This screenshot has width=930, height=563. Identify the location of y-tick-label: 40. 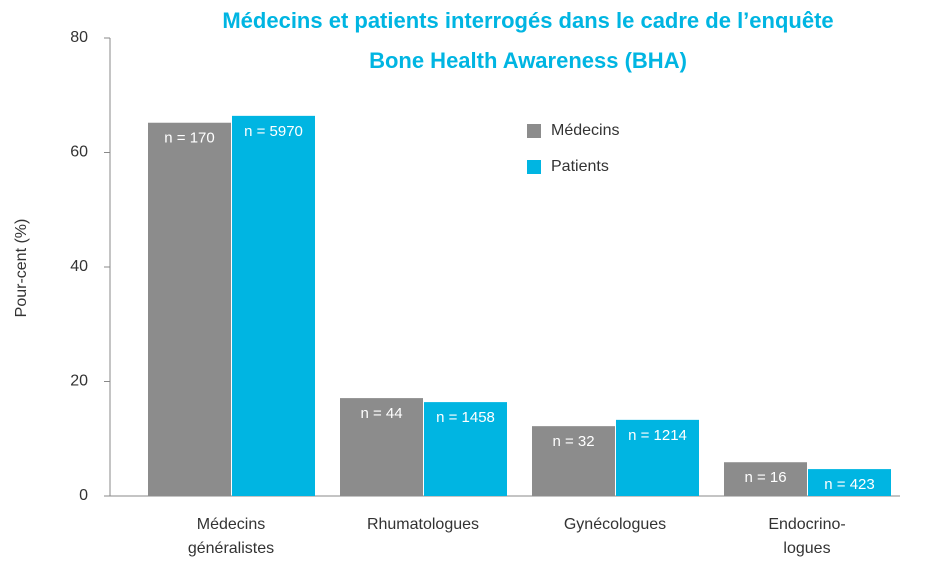
(79, 266).